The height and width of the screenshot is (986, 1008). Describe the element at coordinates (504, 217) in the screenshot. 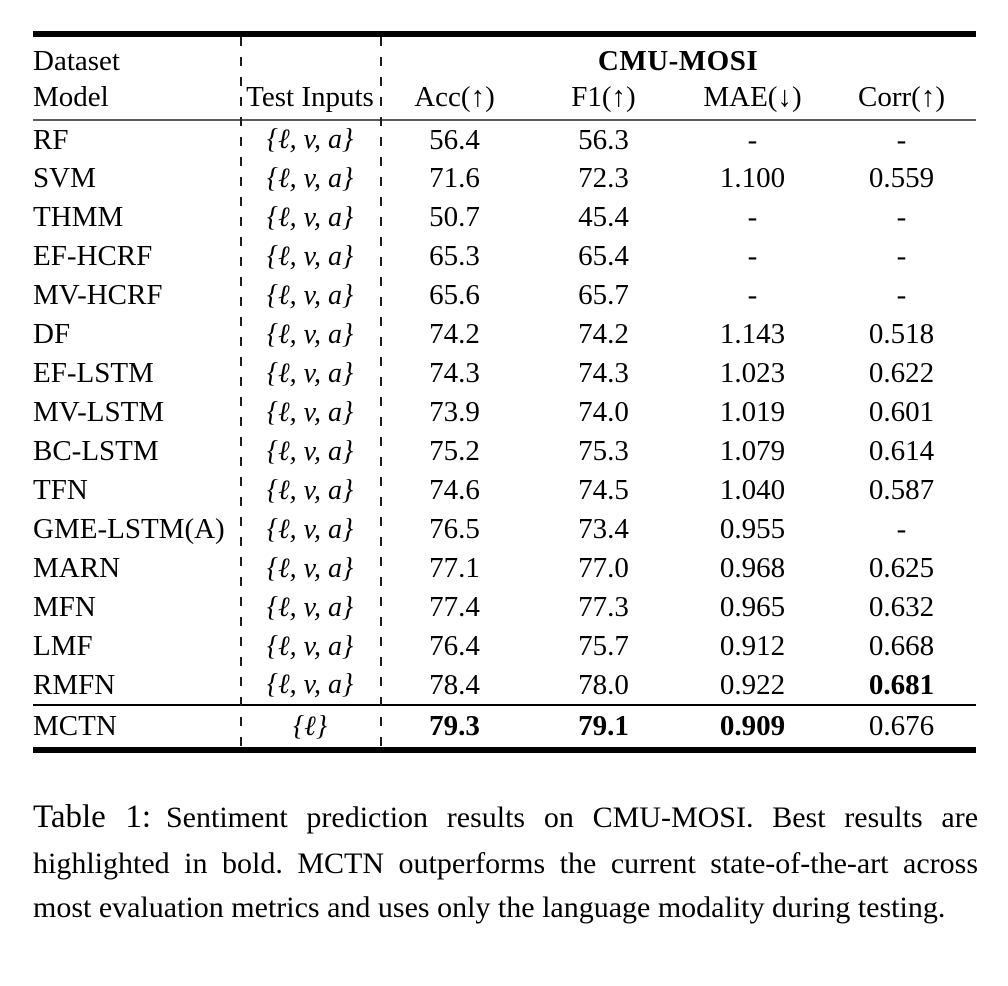

I see `table-row: THMM {ℓ, v, a} 50.7 45.4 - -` at that location.